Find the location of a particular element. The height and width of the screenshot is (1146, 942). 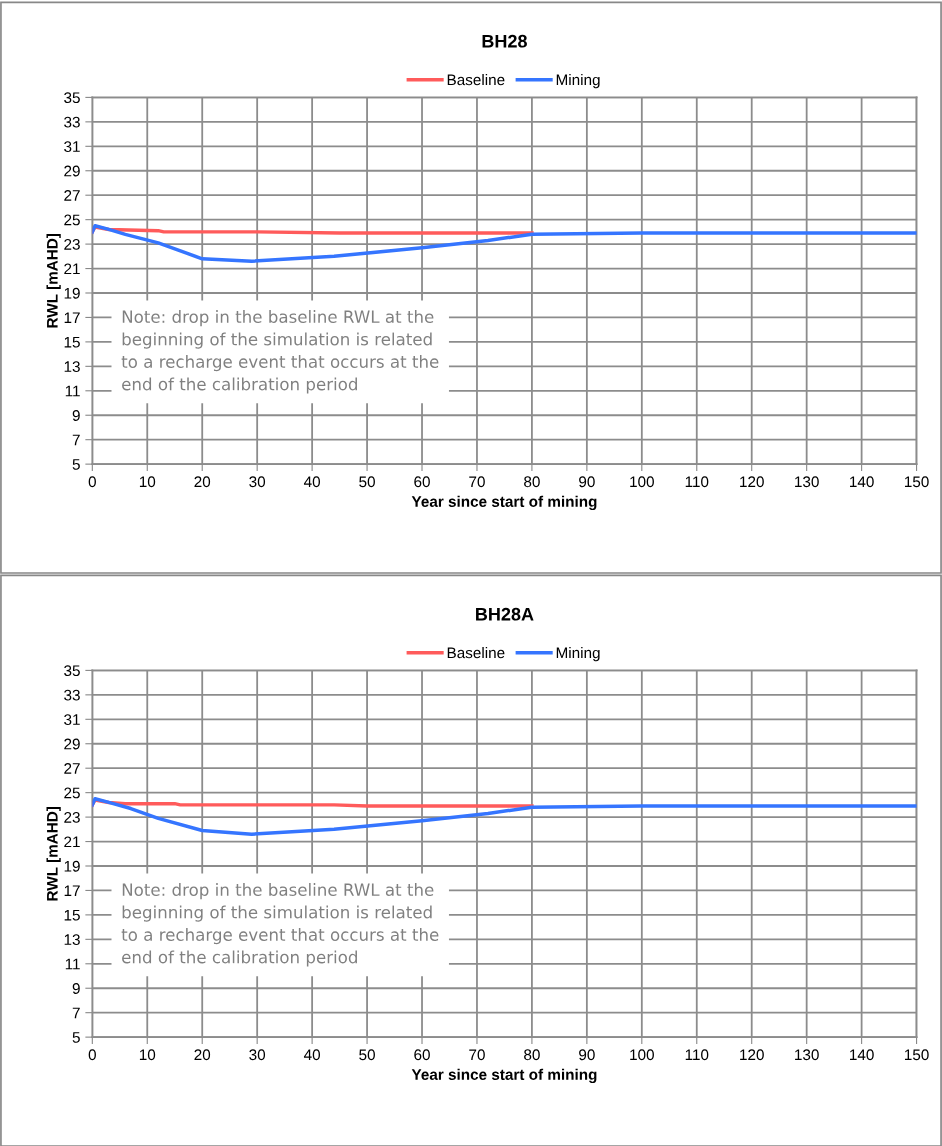

chart-title: BH28 is located at coordinates (504, 41).